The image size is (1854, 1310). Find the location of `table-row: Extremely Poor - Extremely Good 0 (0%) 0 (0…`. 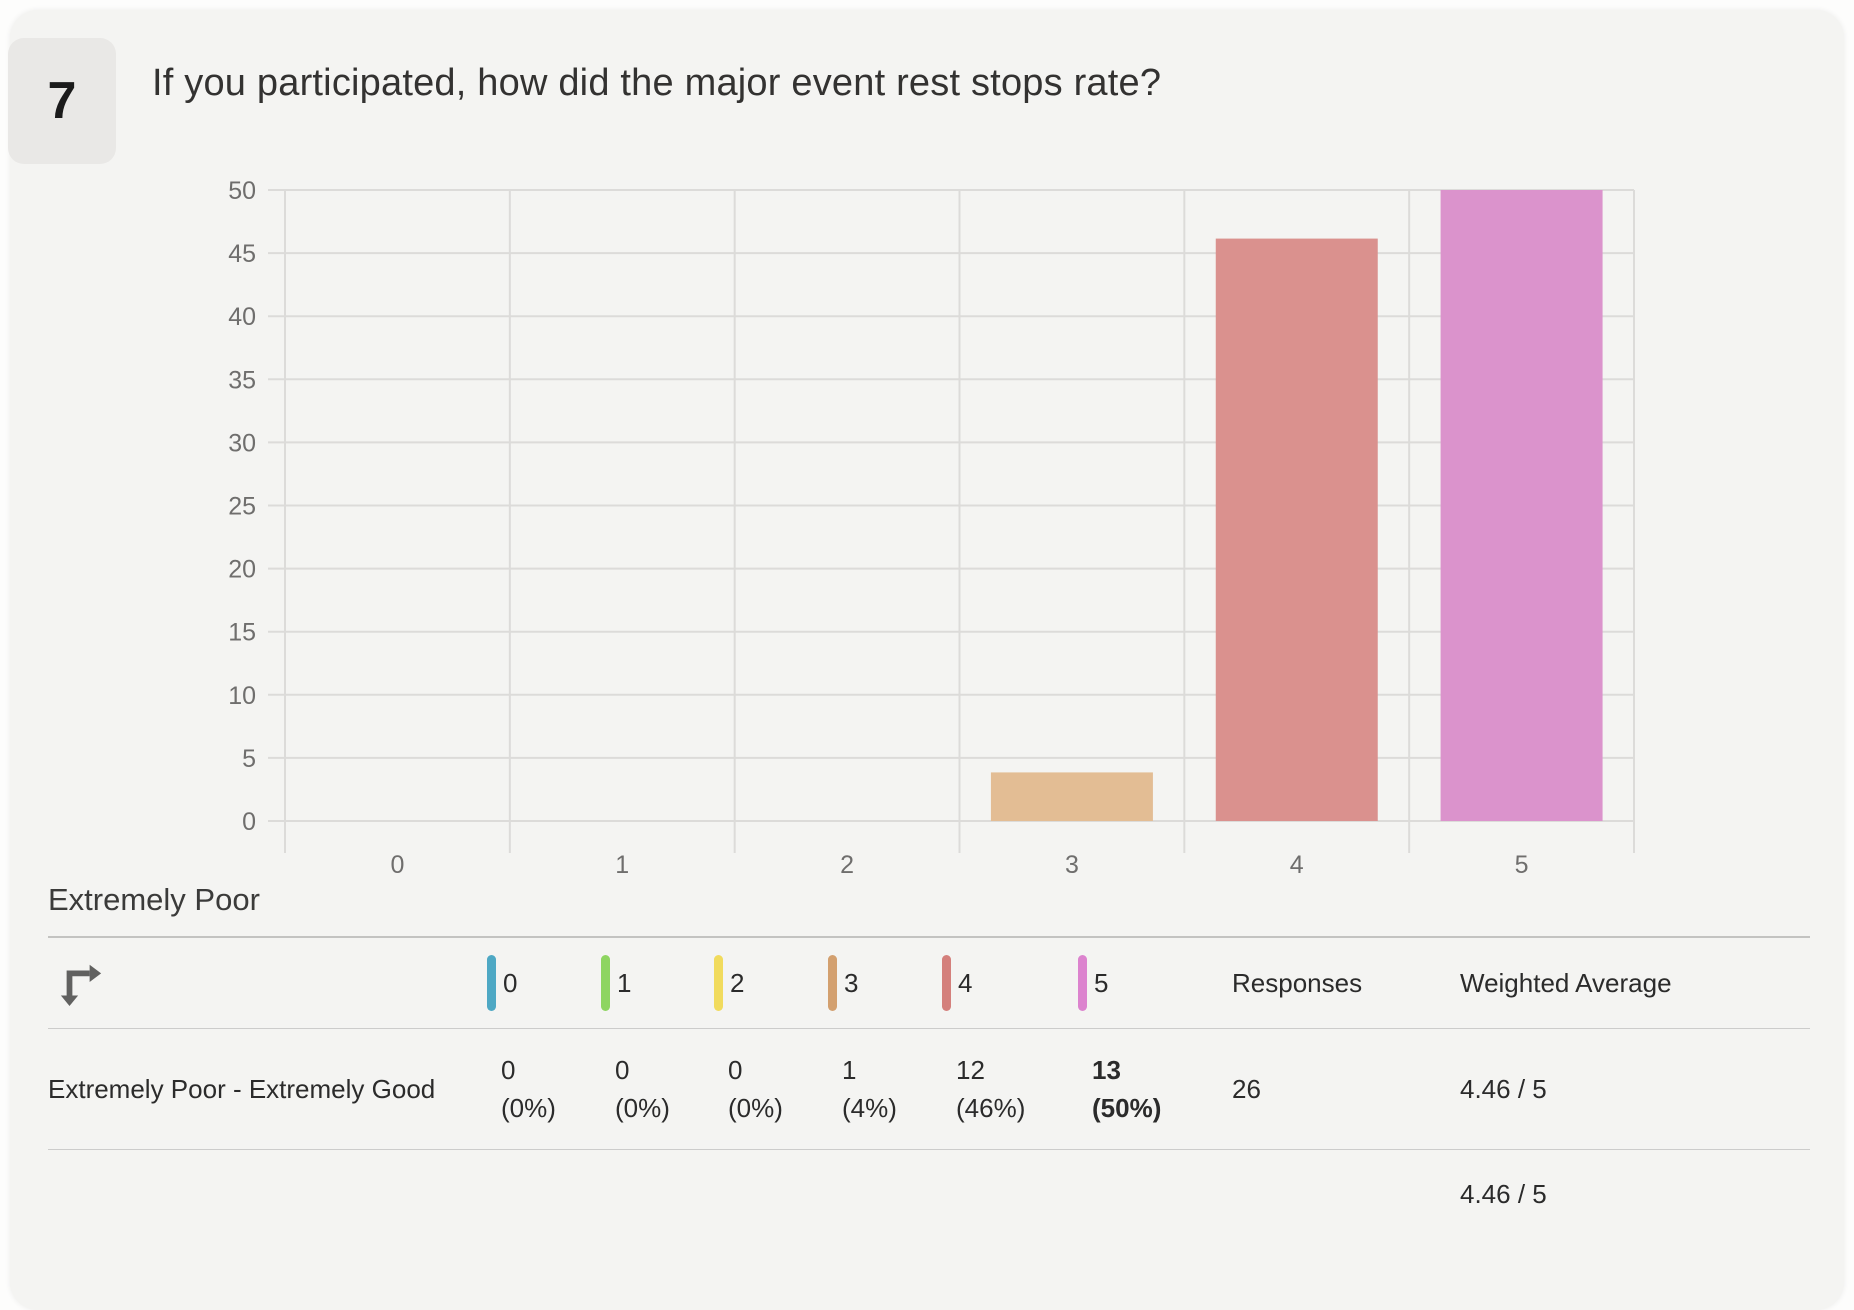

table-row: Extremely Poor - Extremely Good 0 (0%) 0 (0… is located at coordinates (929, 1089).